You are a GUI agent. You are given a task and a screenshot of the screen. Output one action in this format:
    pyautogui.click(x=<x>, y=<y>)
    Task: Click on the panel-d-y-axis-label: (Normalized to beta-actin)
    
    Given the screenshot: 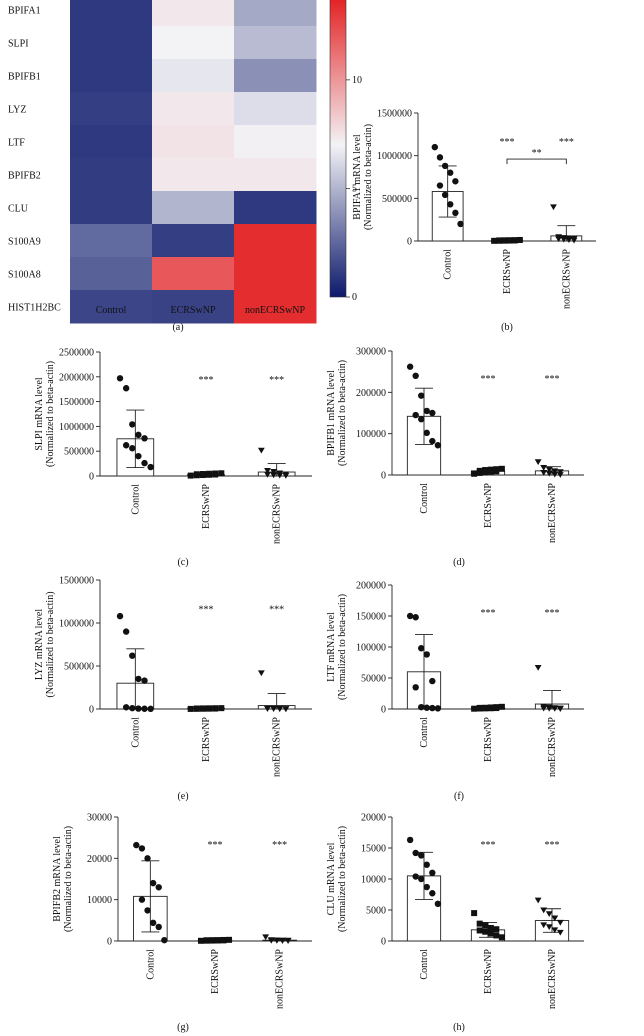 What is the action you would take?
    pyautogui.click(x=342, y=413)
    